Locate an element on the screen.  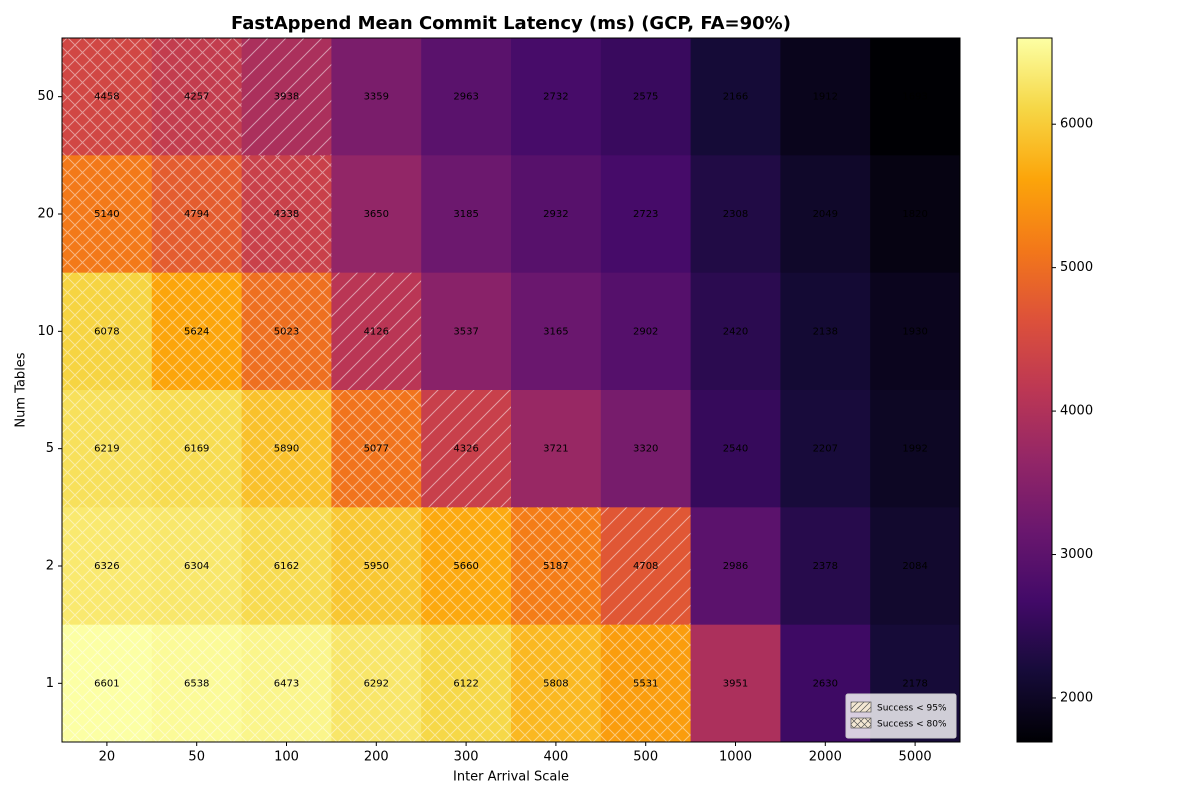
cell-value-label: 1912 is located at coordinates (825, 97).